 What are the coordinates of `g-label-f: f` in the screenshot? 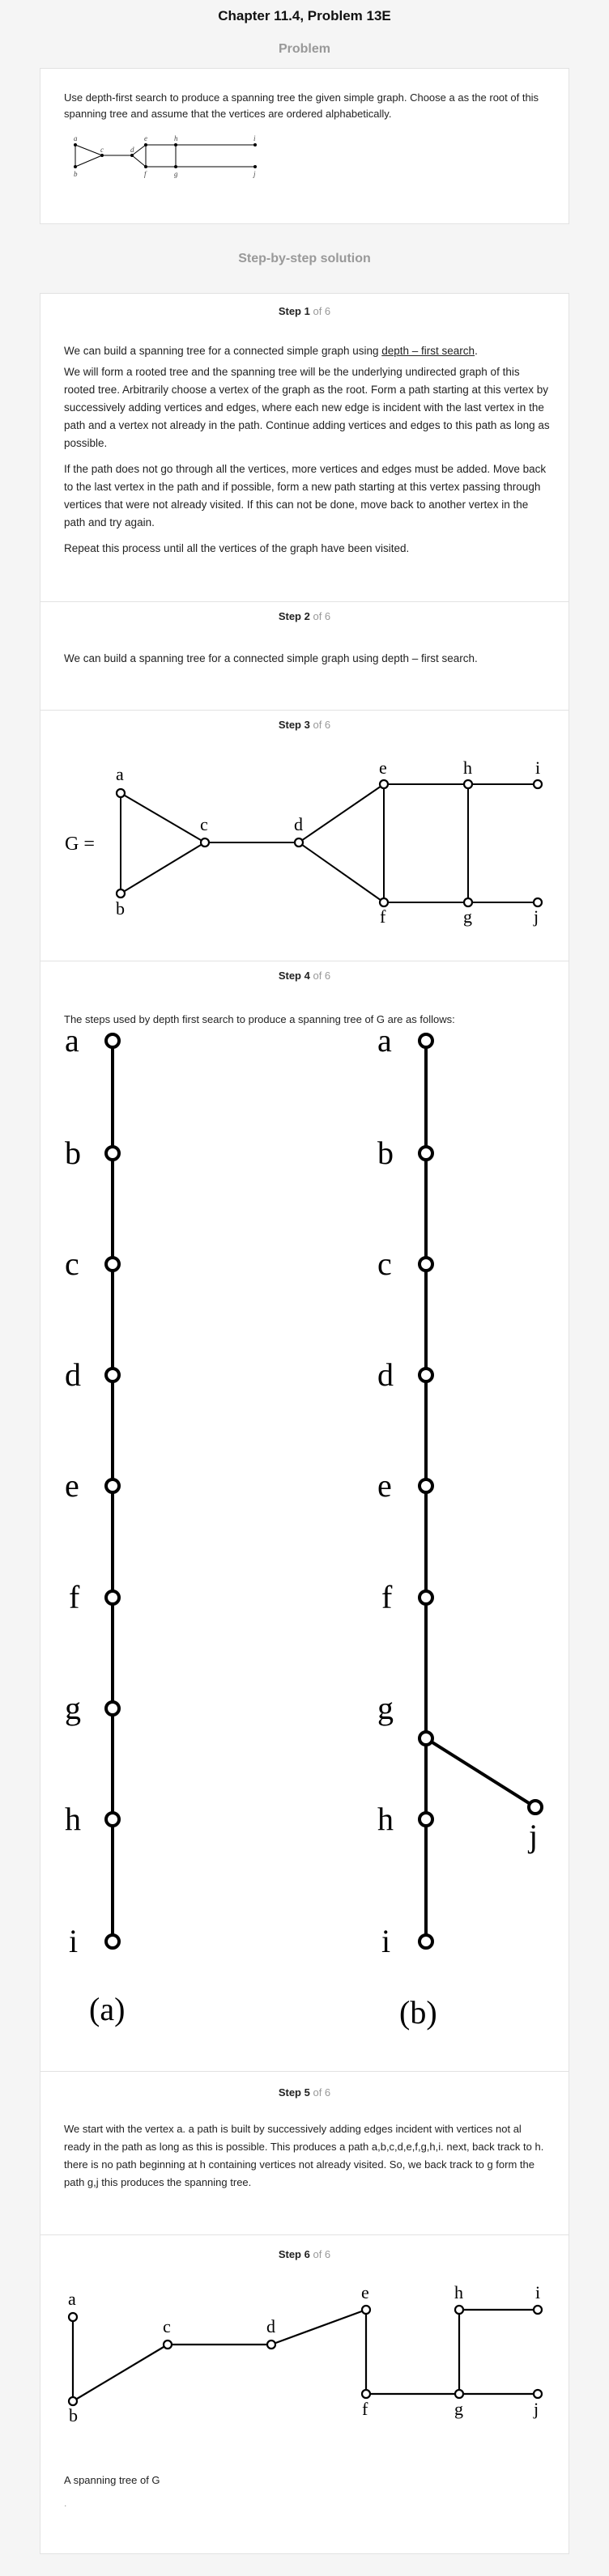 It's located at (383, 916).